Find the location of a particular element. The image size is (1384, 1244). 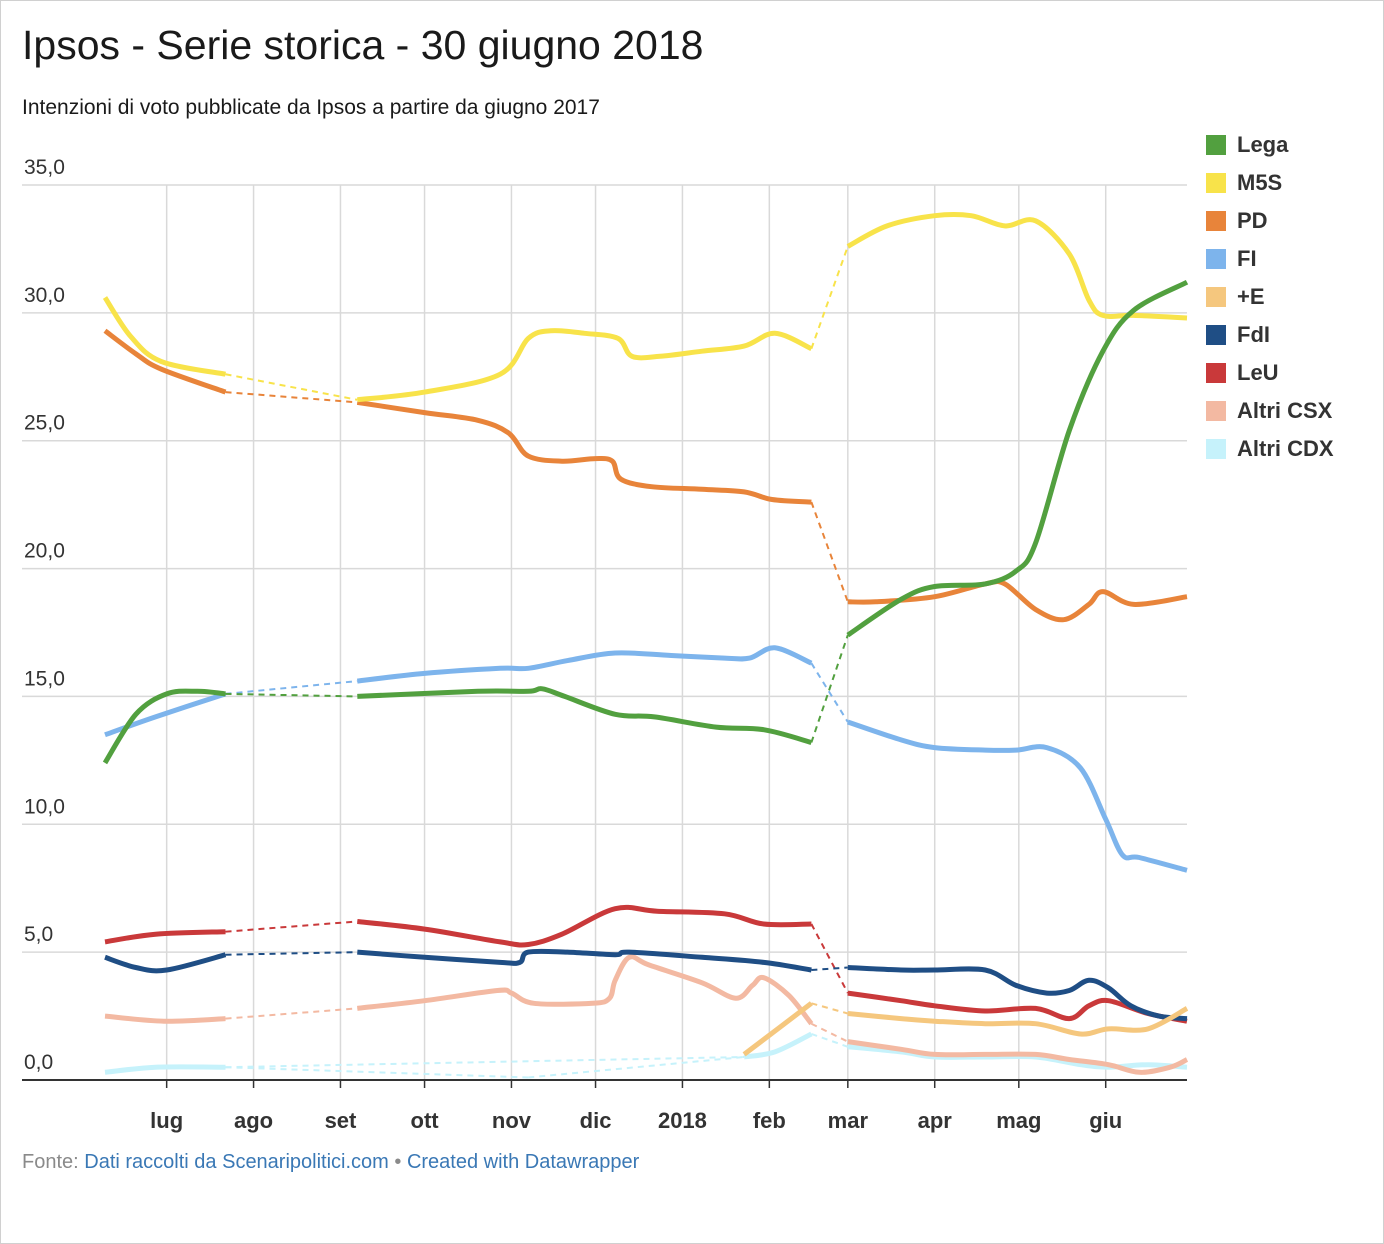

x-tick-label: dic is located at coordinates (596, 1120).